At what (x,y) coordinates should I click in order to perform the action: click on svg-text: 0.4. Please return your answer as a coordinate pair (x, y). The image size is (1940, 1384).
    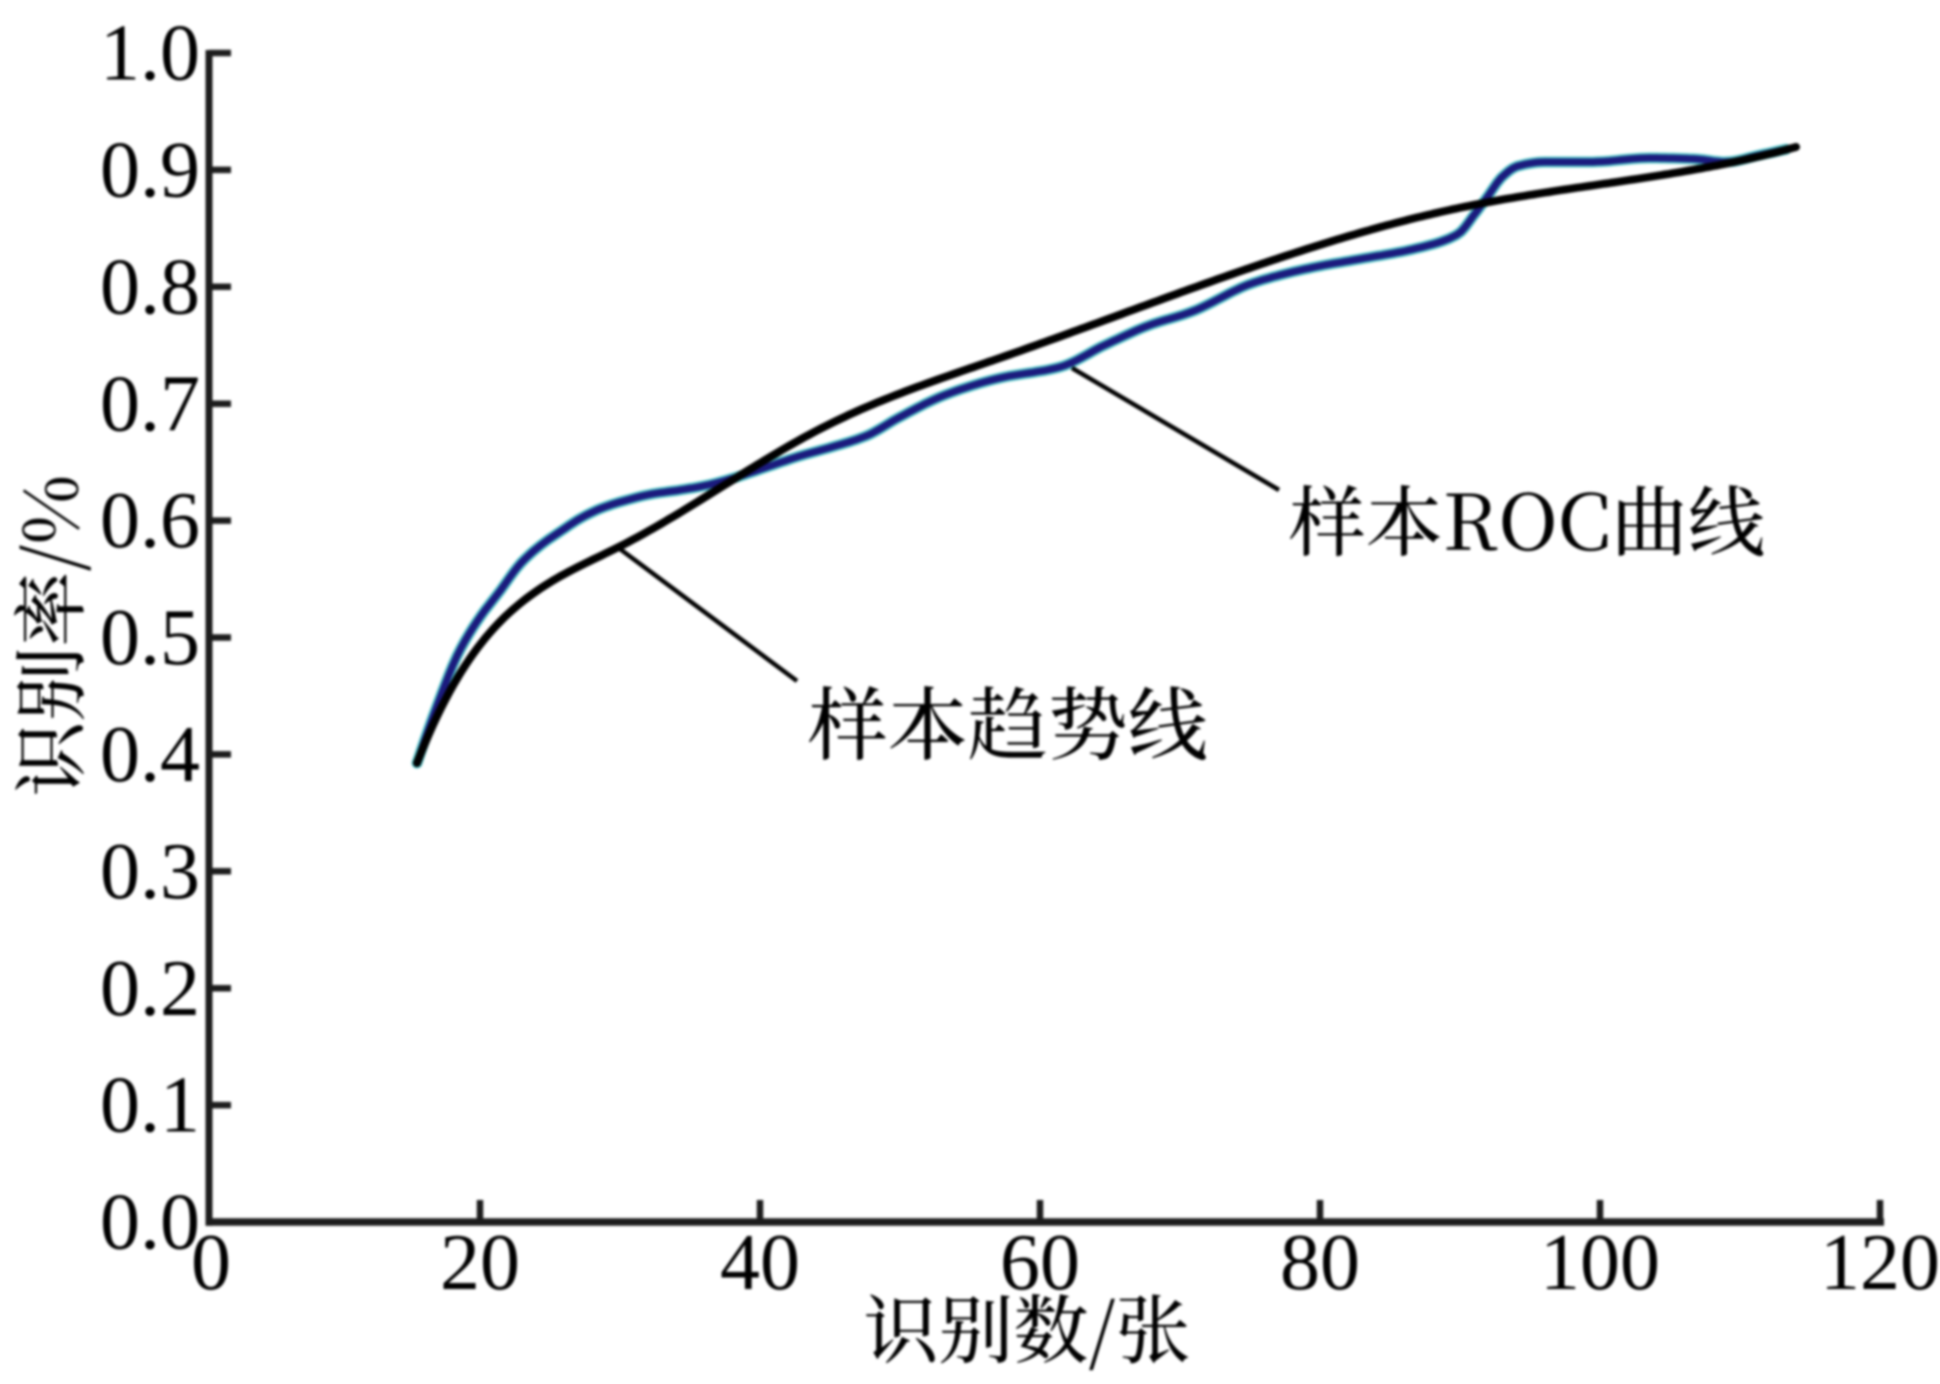
    Looking at the image, I should click on (150, 755).